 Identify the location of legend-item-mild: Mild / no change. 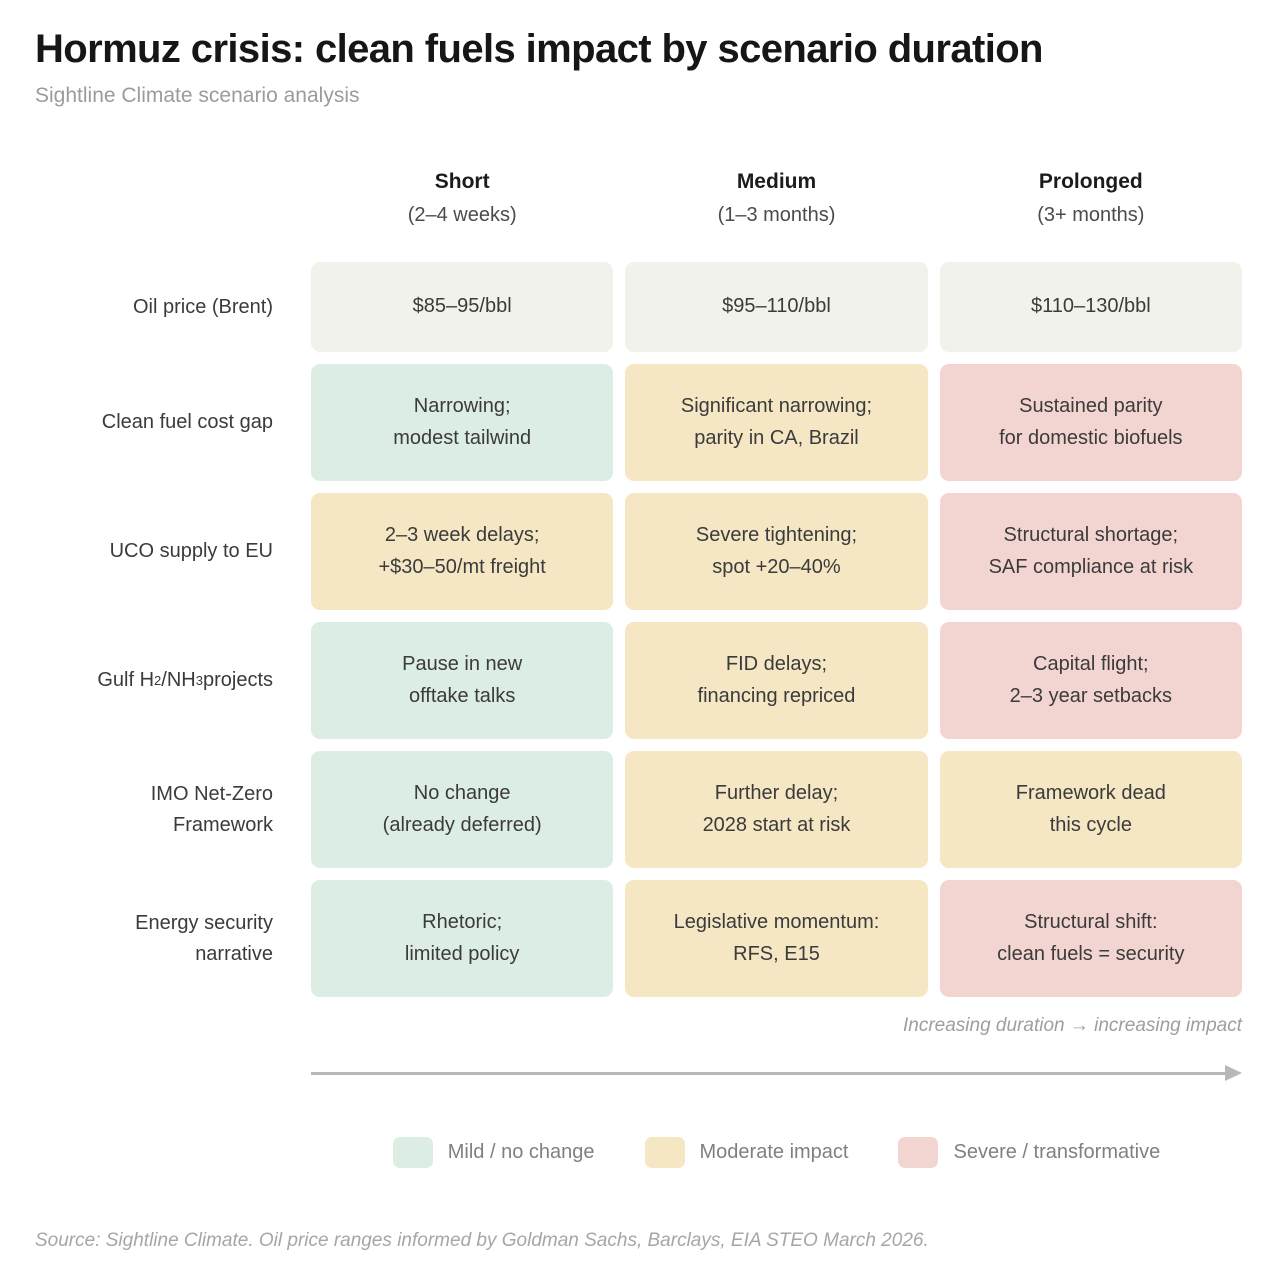
(493, 1152).